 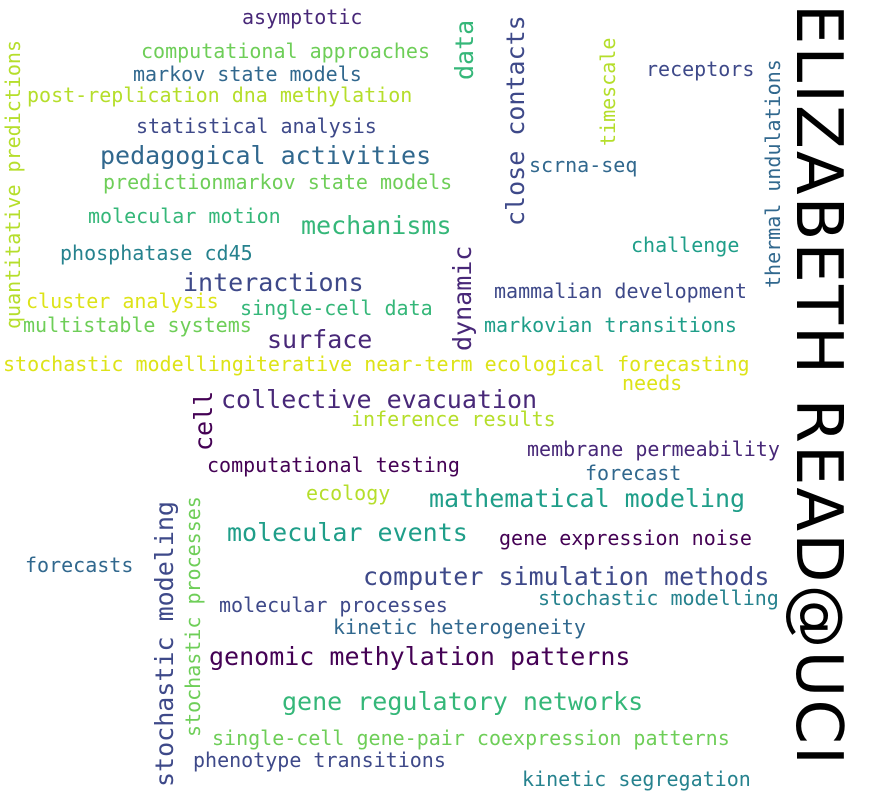 I want to click on word-statistical-analysis: statistical analysis, so click(x=256, y=126).